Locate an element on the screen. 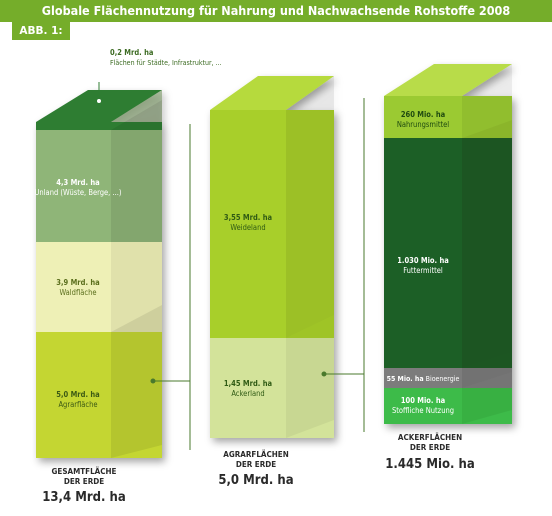 The image size is (552, 516). label-nahrung-name: Nahrungsmittel is located at coordinates (423, 124).